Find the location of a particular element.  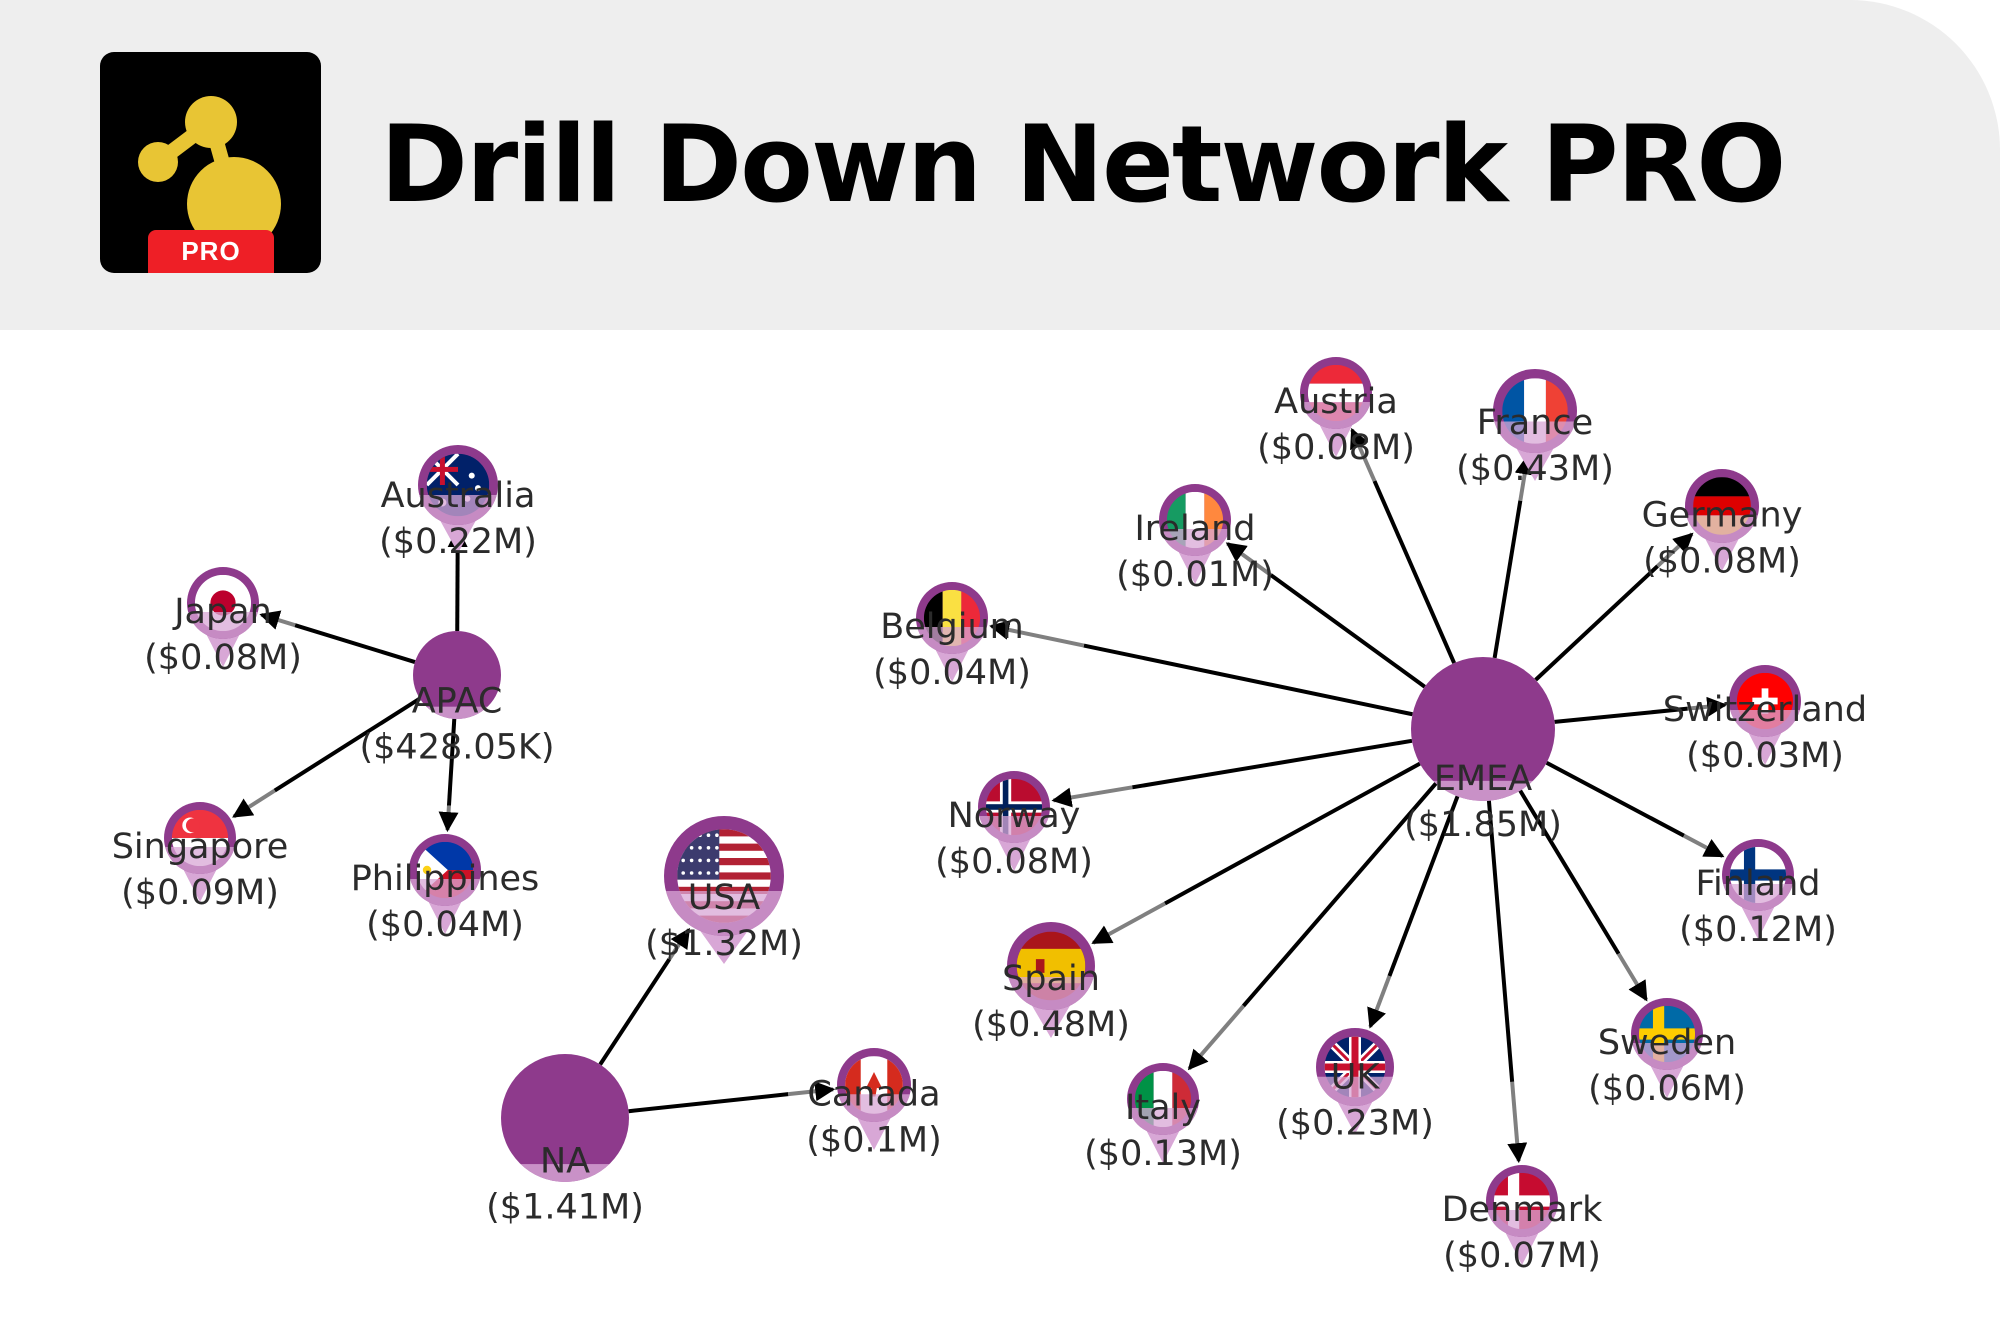

node-name-uk: UK is located at coordinates (1356, 1077).